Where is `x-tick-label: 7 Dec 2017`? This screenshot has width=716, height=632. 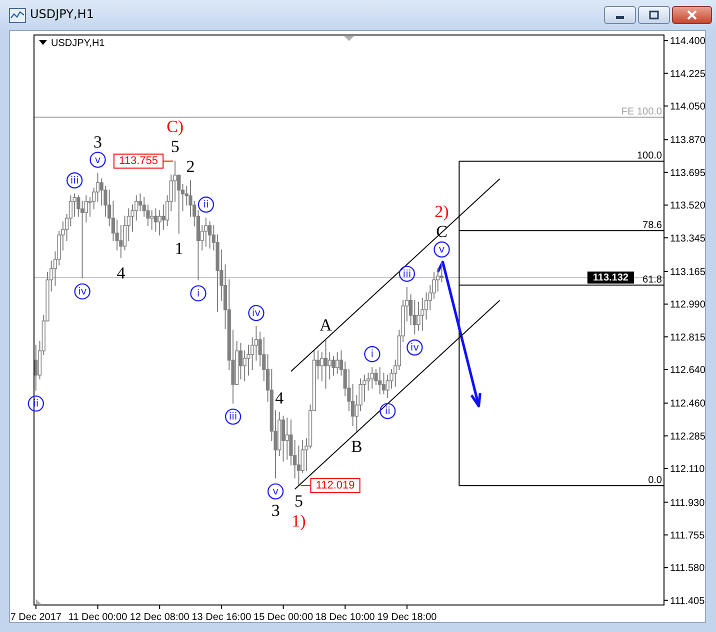
x-tick-label: 7 Dec 2017 is located at coordinates (36, 617).